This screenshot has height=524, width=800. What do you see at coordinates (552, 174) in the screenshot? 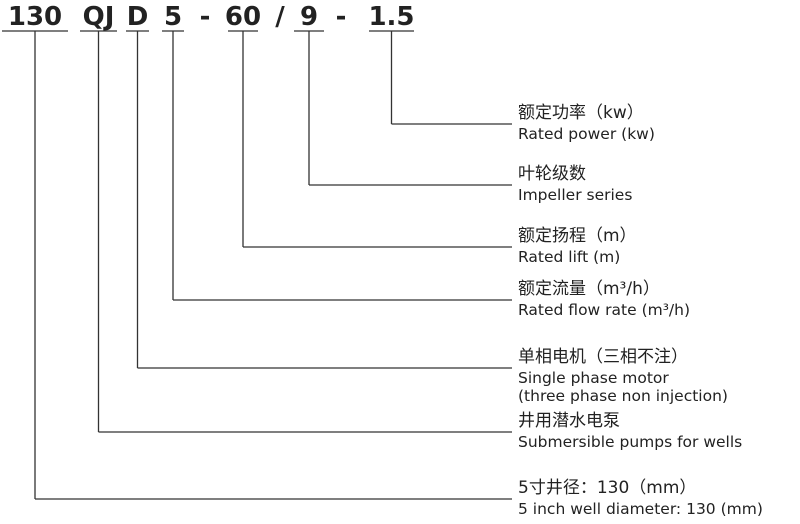
I see `label-chinese: 叶轮级数` at bounding box center [552, 174].